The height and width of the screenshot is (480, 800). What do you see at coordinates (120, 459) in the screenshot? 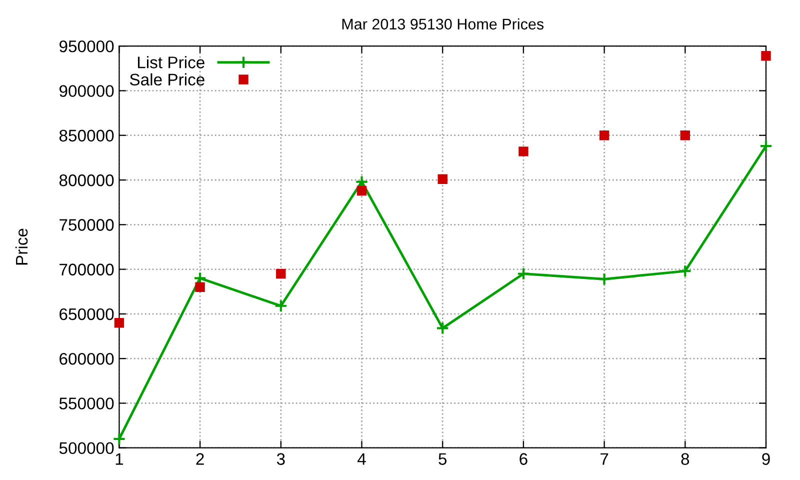
I see `x-tick-label: 1` at bounding box center [120, 459].